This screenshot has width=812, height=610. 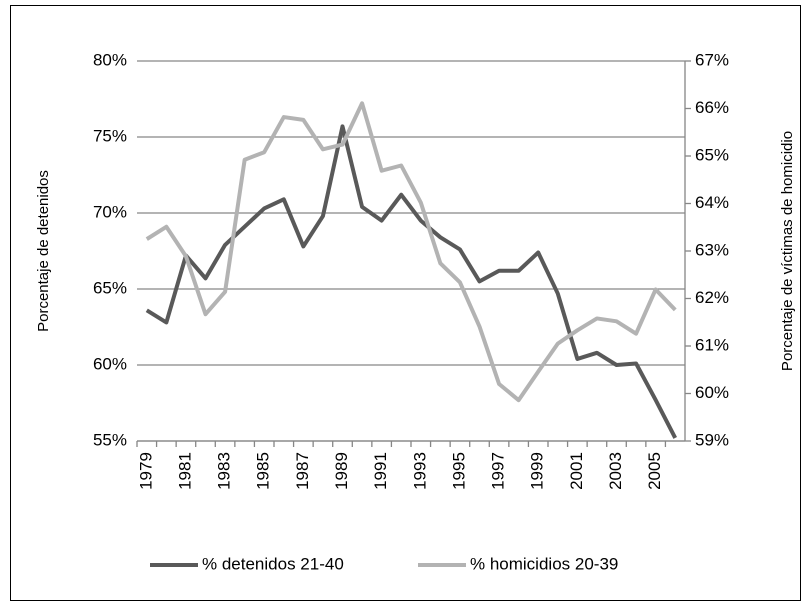 What do you see at coordinates (712, 202) in the screenshot?
I see `y2-tick-label: 64%` at bounding box center [712, 202].